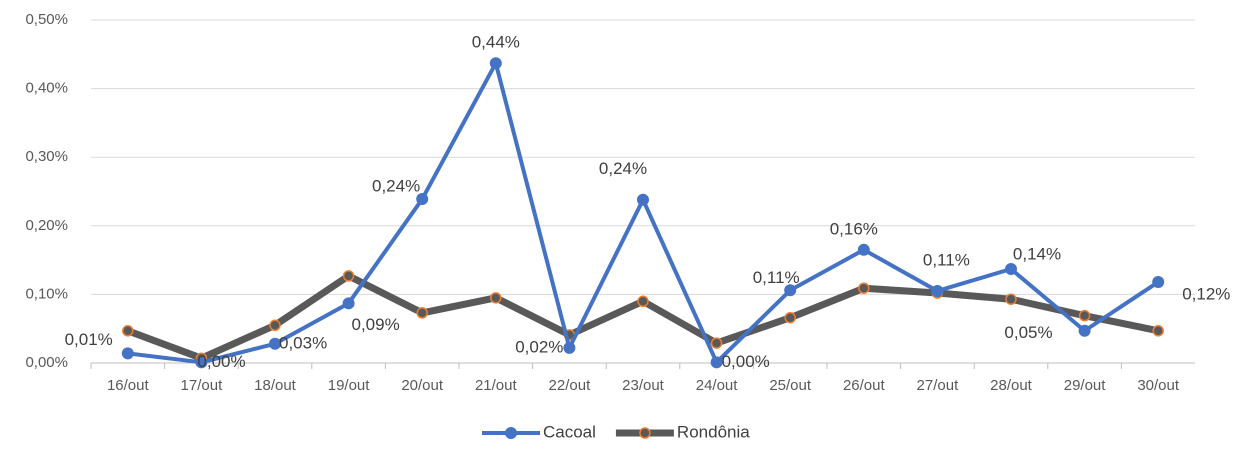 Image resolution: width=1251 pixels, height=451 pixels. Describe the element at coordinates (128, 385) in the screenshot. I see `x-tick-label: 16/out` at that location.